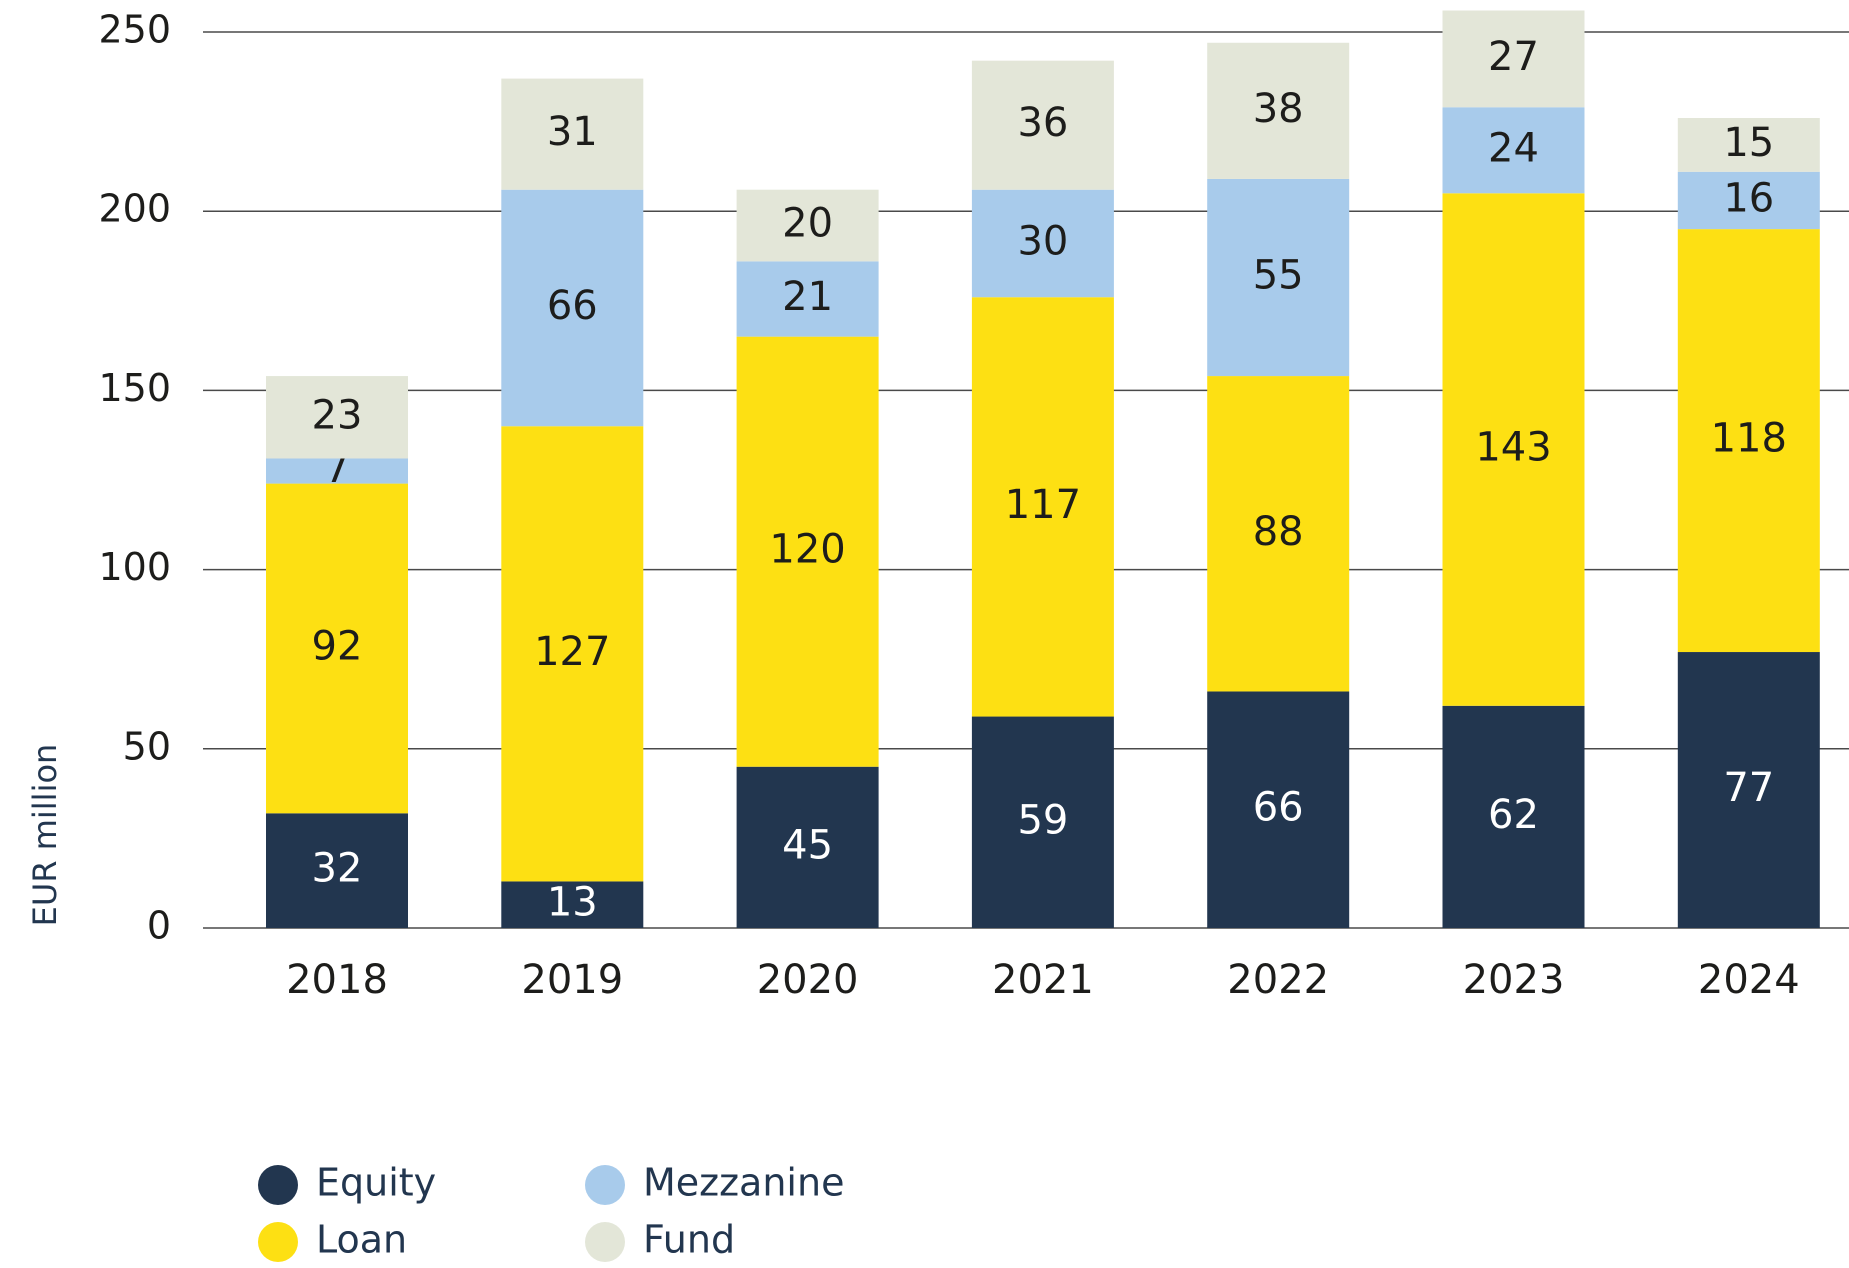 The height and width of the screenshot is (1268, 1849). I want to click on data-label: 32, so click(337, 869).